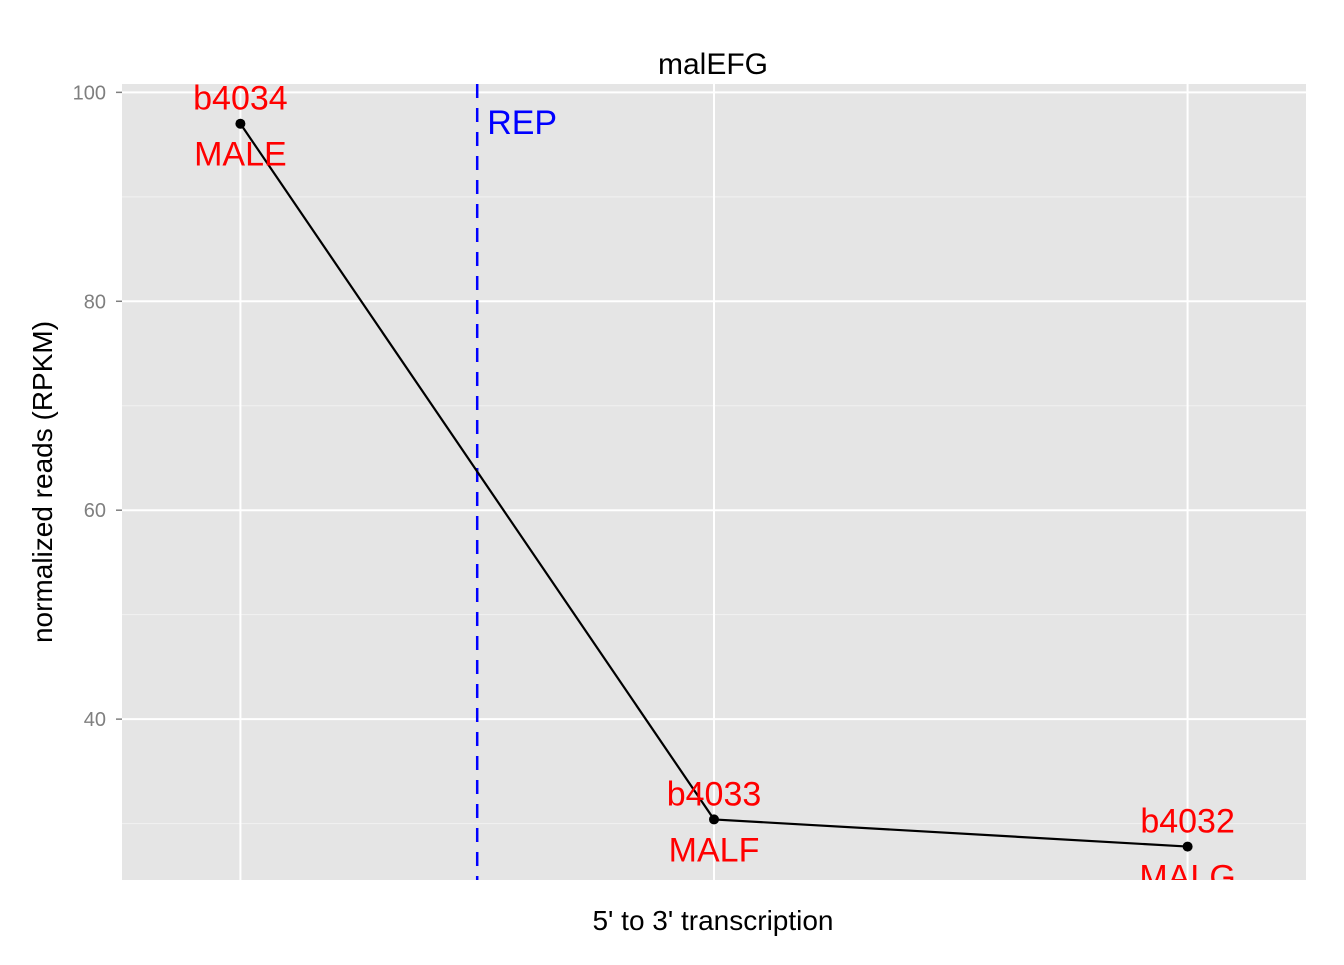  What do you see at coordinates (240, 155) in the screenshot?
I see `point-gene-name-label: MALE` at bounding box center [240, 155].